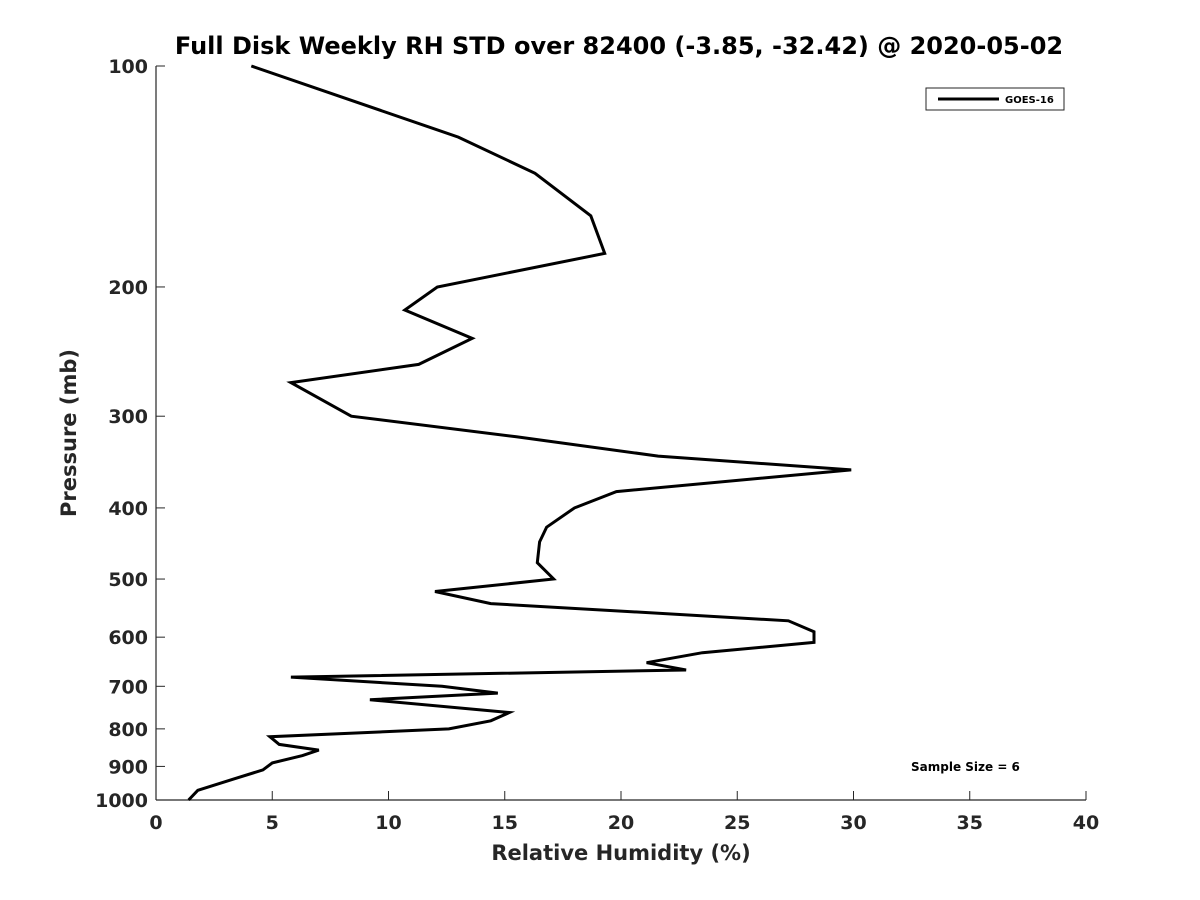 The image size is (1200, 900). Describe the element at coordinates (155, 823) in the screenshot. I see `x-tick-label: 0` at that location.